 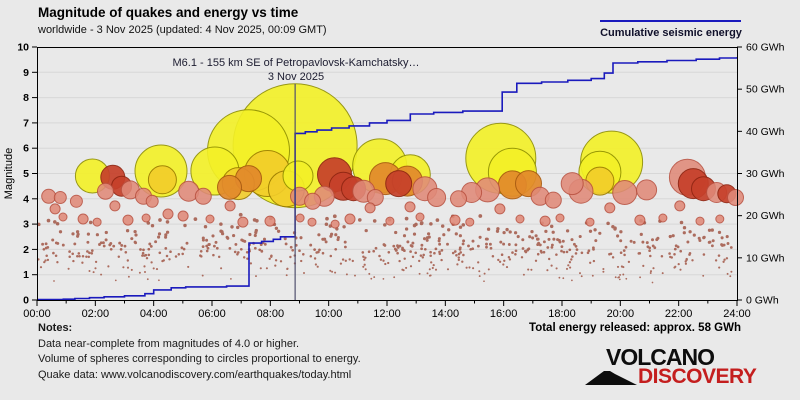 I want to click on y-right-tick-label: 30 GWh, so click(x=765, y=174).